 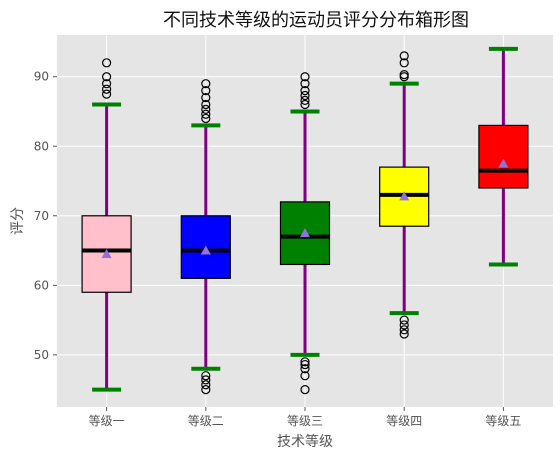 What do you see at coordinates (404, 421) in the screenshot?
I see `x-tick-label: 等级四` at bounding box center [404, 421].